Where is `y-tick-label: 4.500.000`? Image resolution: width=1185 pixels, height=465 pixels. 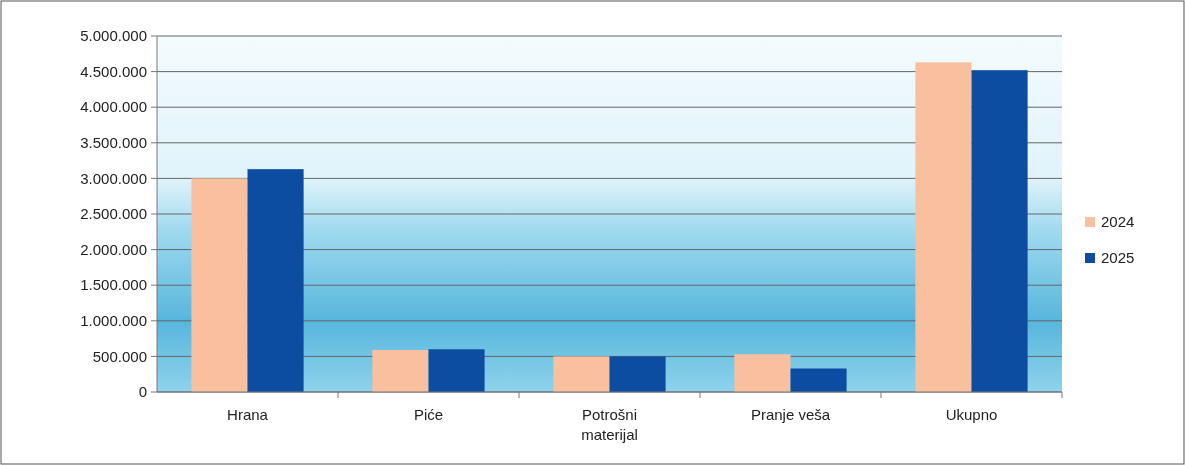 y-tick-label: 4.500.000 is located at coordinates (113, 71).